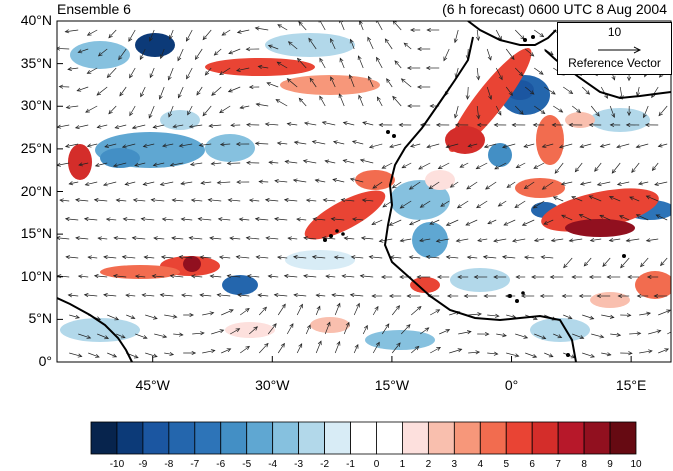 This screenshot has height=471, width=673. Describe the element at coordinates (506, 464) in the screenshot. I see `colorbar-label: 5` at that location.